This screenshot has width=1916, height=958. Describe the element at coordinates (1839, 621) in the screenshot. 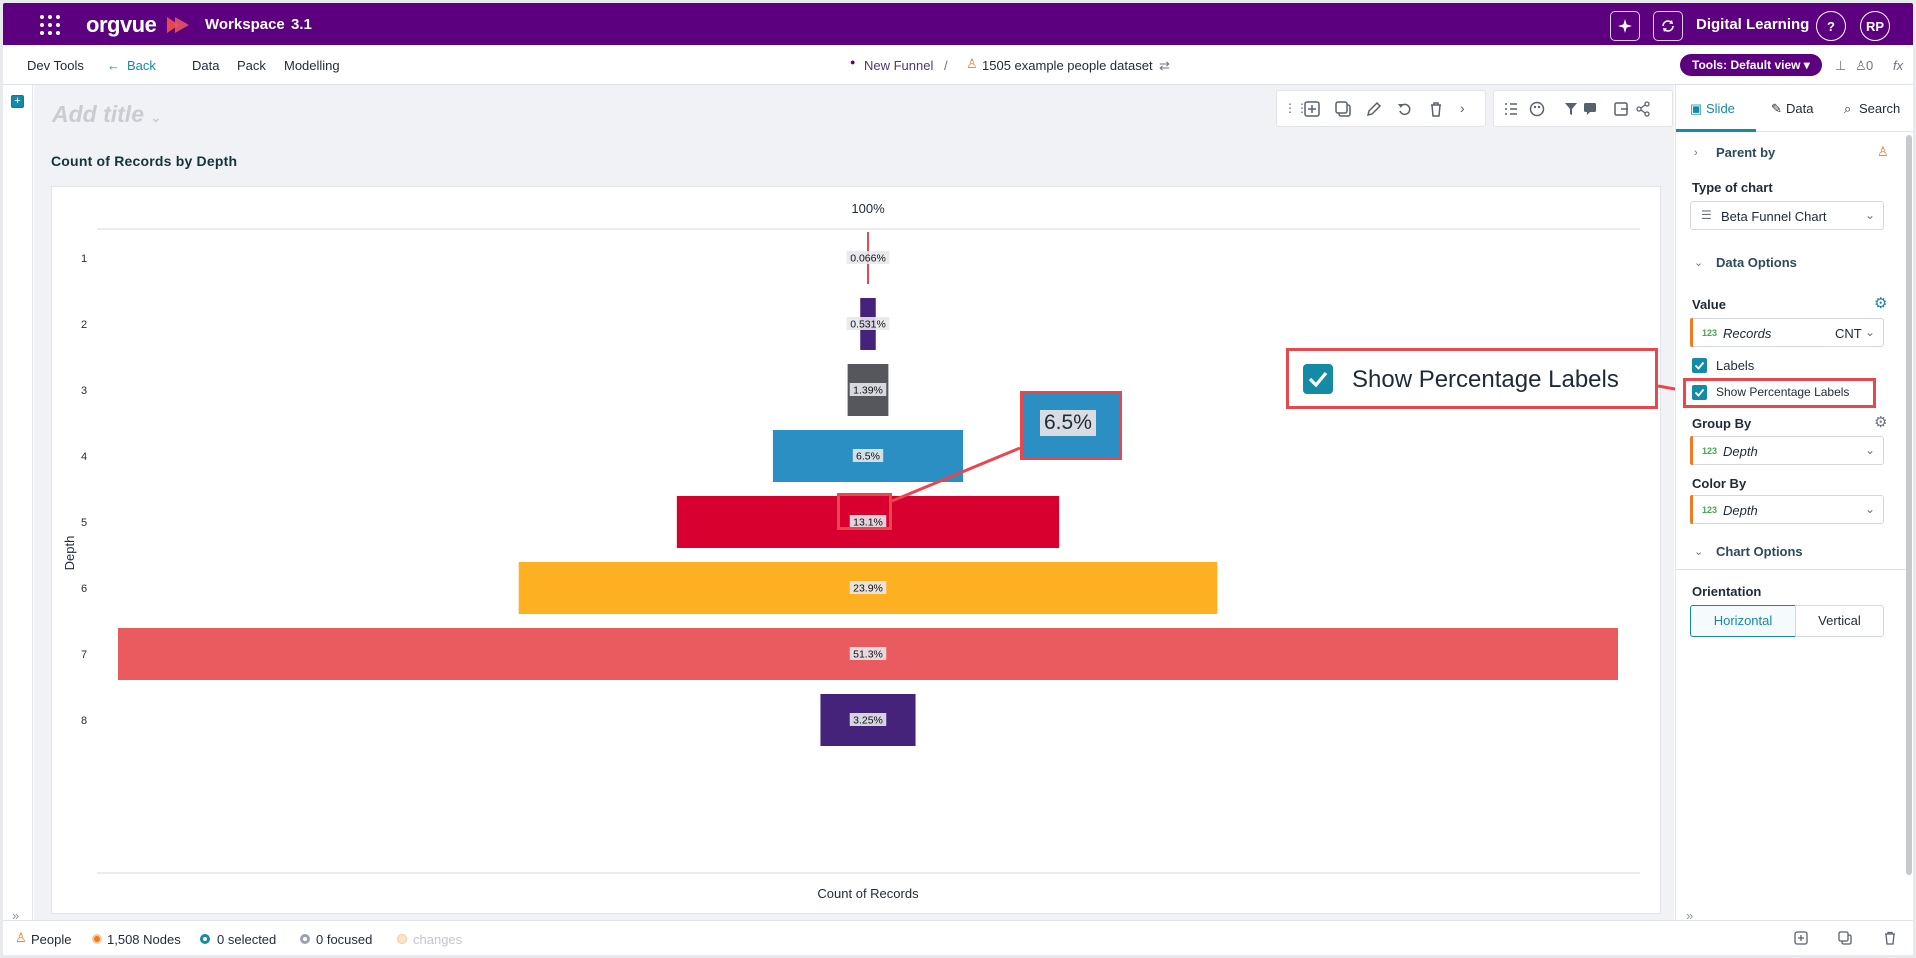

I see `orientation-vertical-button: Vertical` at that location.